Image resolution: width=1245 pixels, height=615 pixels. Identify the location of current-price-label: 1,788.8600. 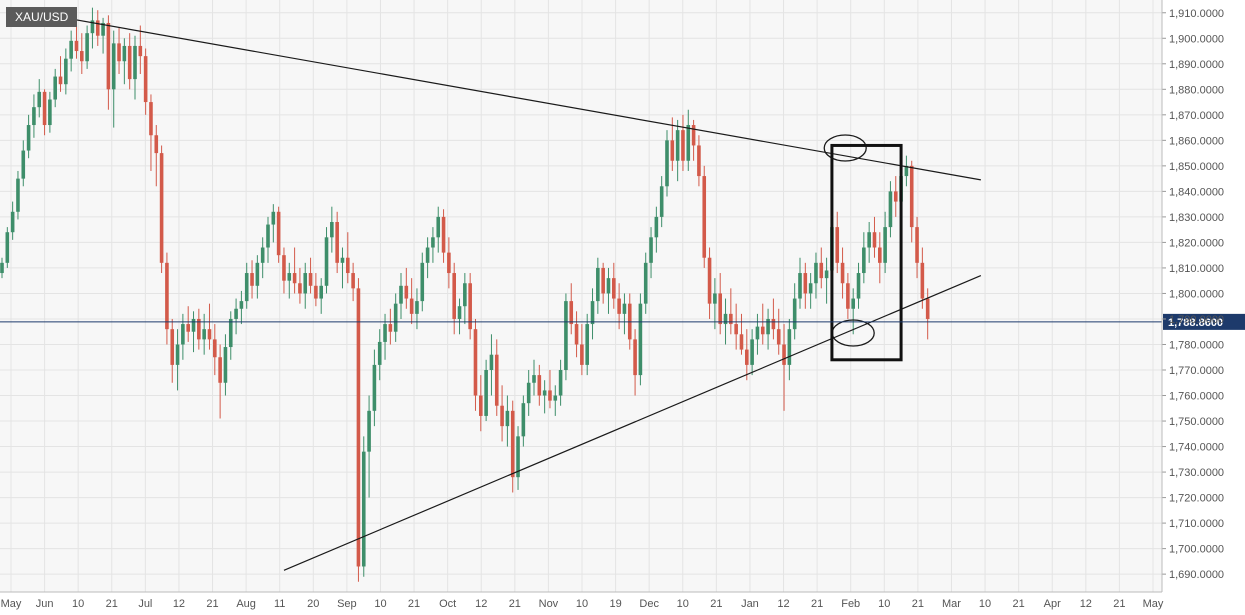
(1195, 323).